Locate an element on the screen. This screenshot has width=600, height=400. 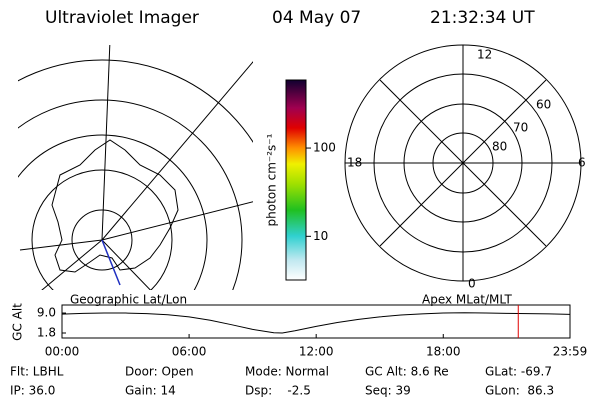
x-tick-label: 00:00 is located at coordinates (62, 352).